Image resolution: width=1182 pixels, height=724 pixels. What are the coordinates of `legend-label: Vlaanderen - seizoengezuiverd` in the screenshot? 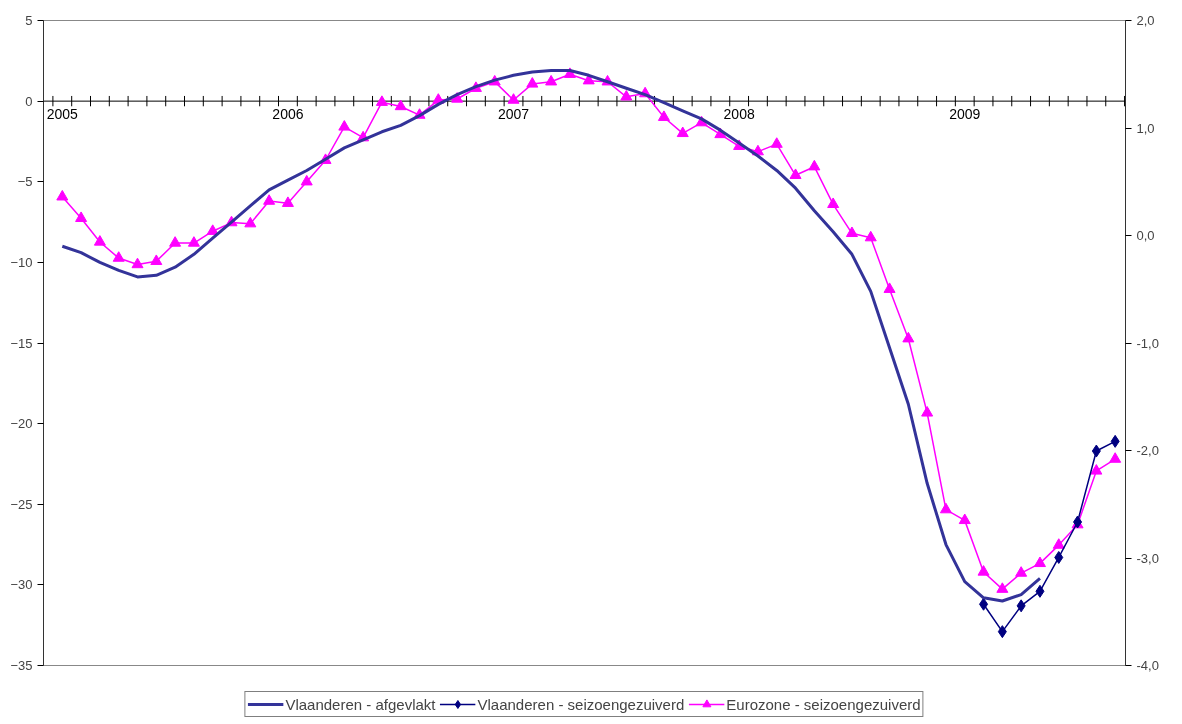 It's located at (581, 704).